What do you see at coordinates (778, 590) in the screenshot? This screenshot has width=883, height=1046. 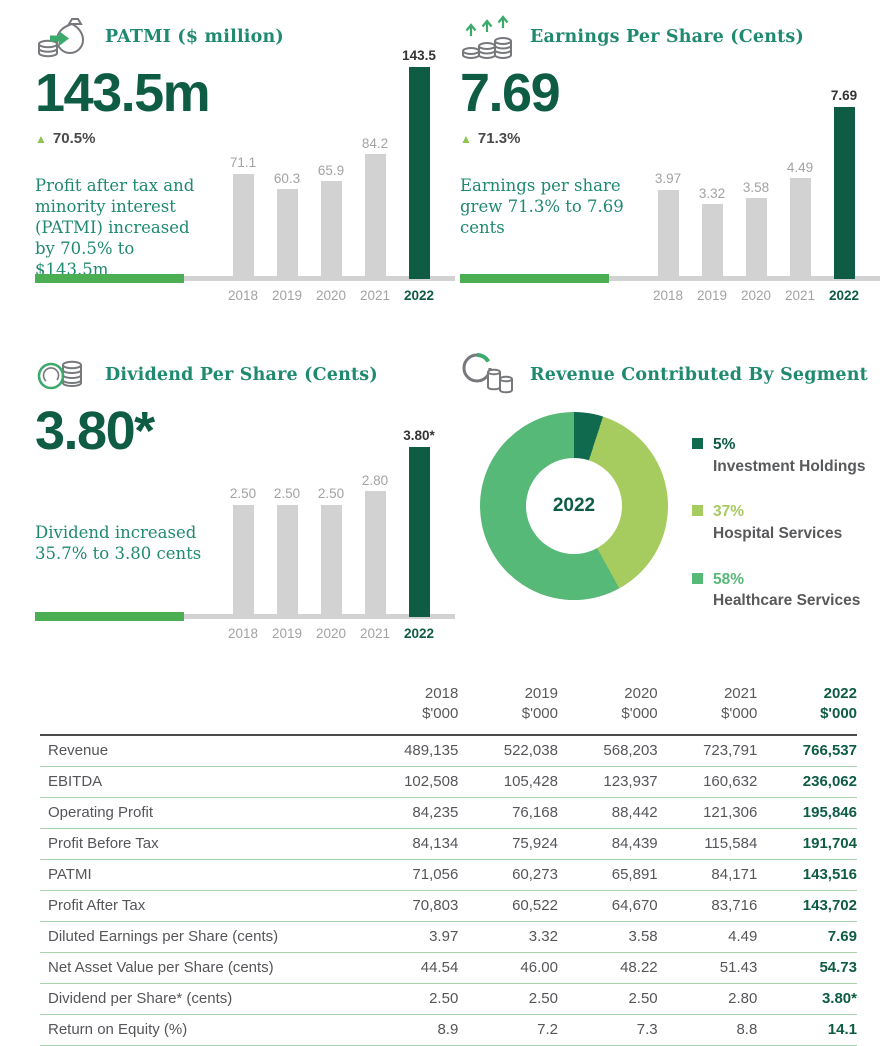 I see `legend-item-healthcare-services: 58% Healthcare Services` at bounding box center [778, 590].